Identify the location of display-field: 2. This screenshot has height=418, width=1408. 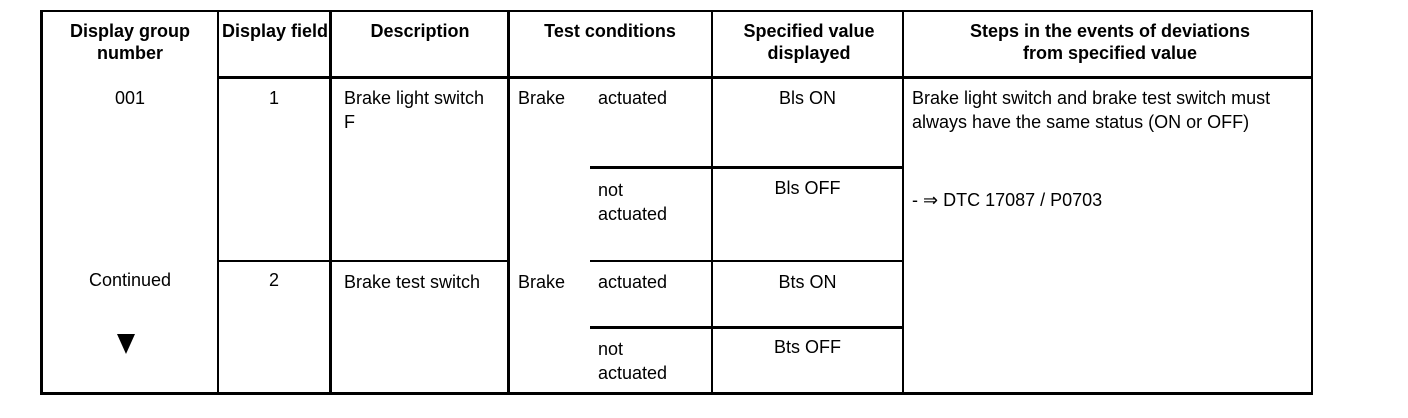
(273, 280).